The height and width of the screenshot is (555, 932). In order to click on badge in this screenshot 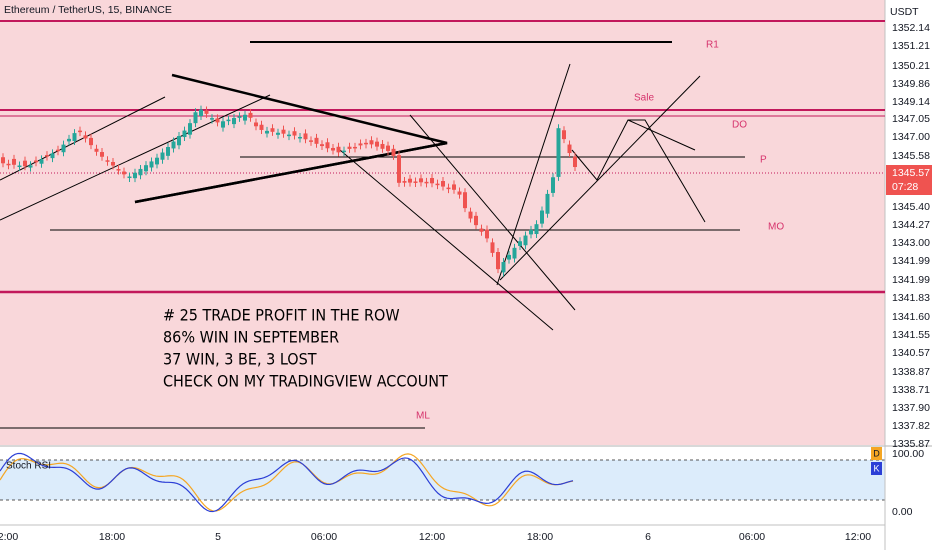, I will do `click(876, 453)`.